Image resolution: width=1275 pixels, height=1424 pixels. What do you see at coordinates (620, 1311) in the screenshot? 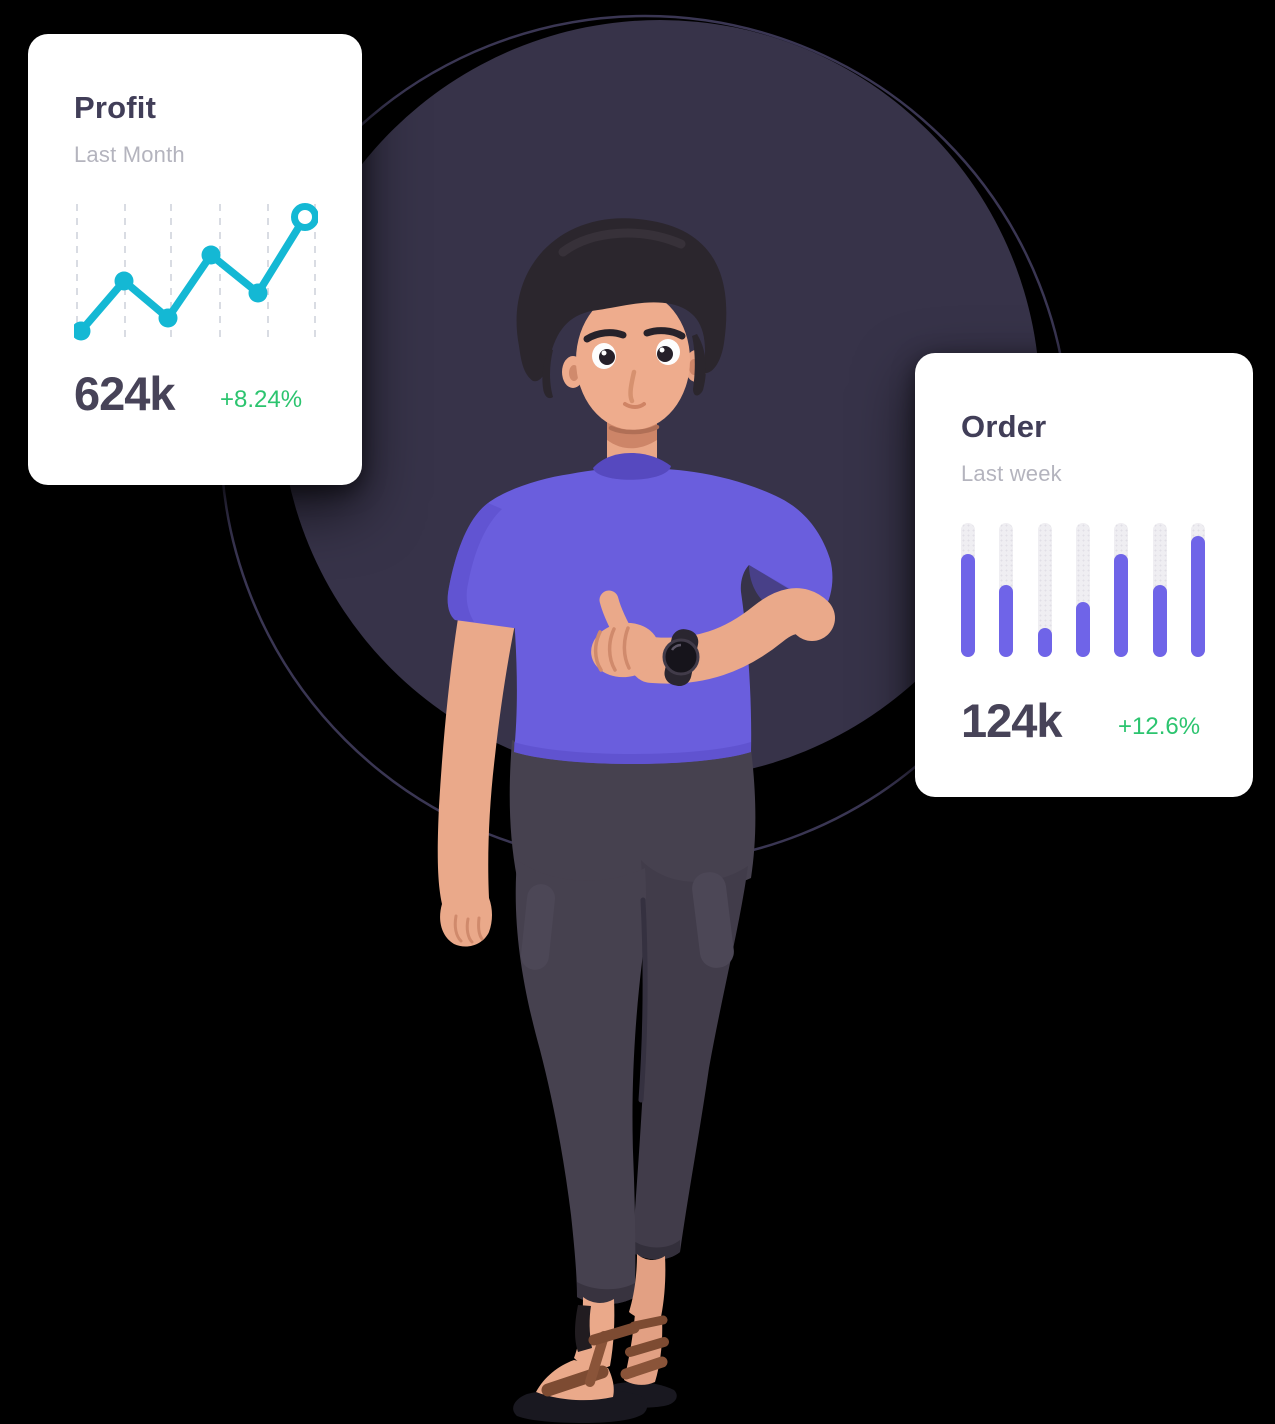
I see `character-ankles` at bounding box center [620, 1311].